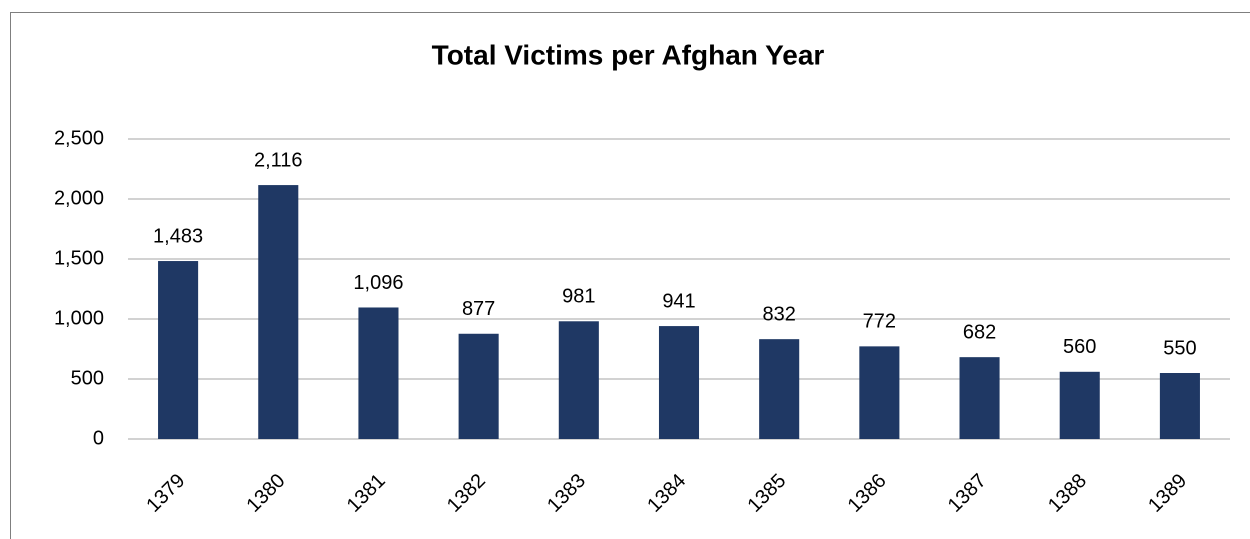  What do you see at coordinates (79, 258) in the screenshot?
I see `y-tick-label: 1,500` at bounding box center [79, 258].